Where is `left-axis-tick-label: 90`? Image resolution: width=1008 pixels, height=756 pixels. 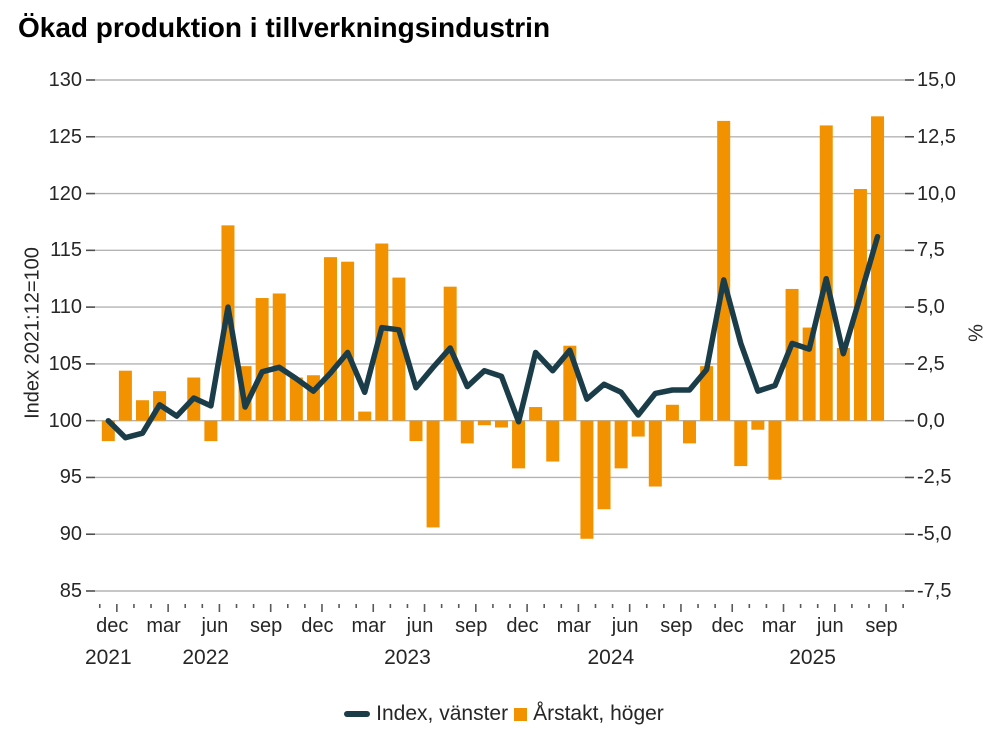
left-axis-tick-label: 90 is located at coordinates (70, 534).